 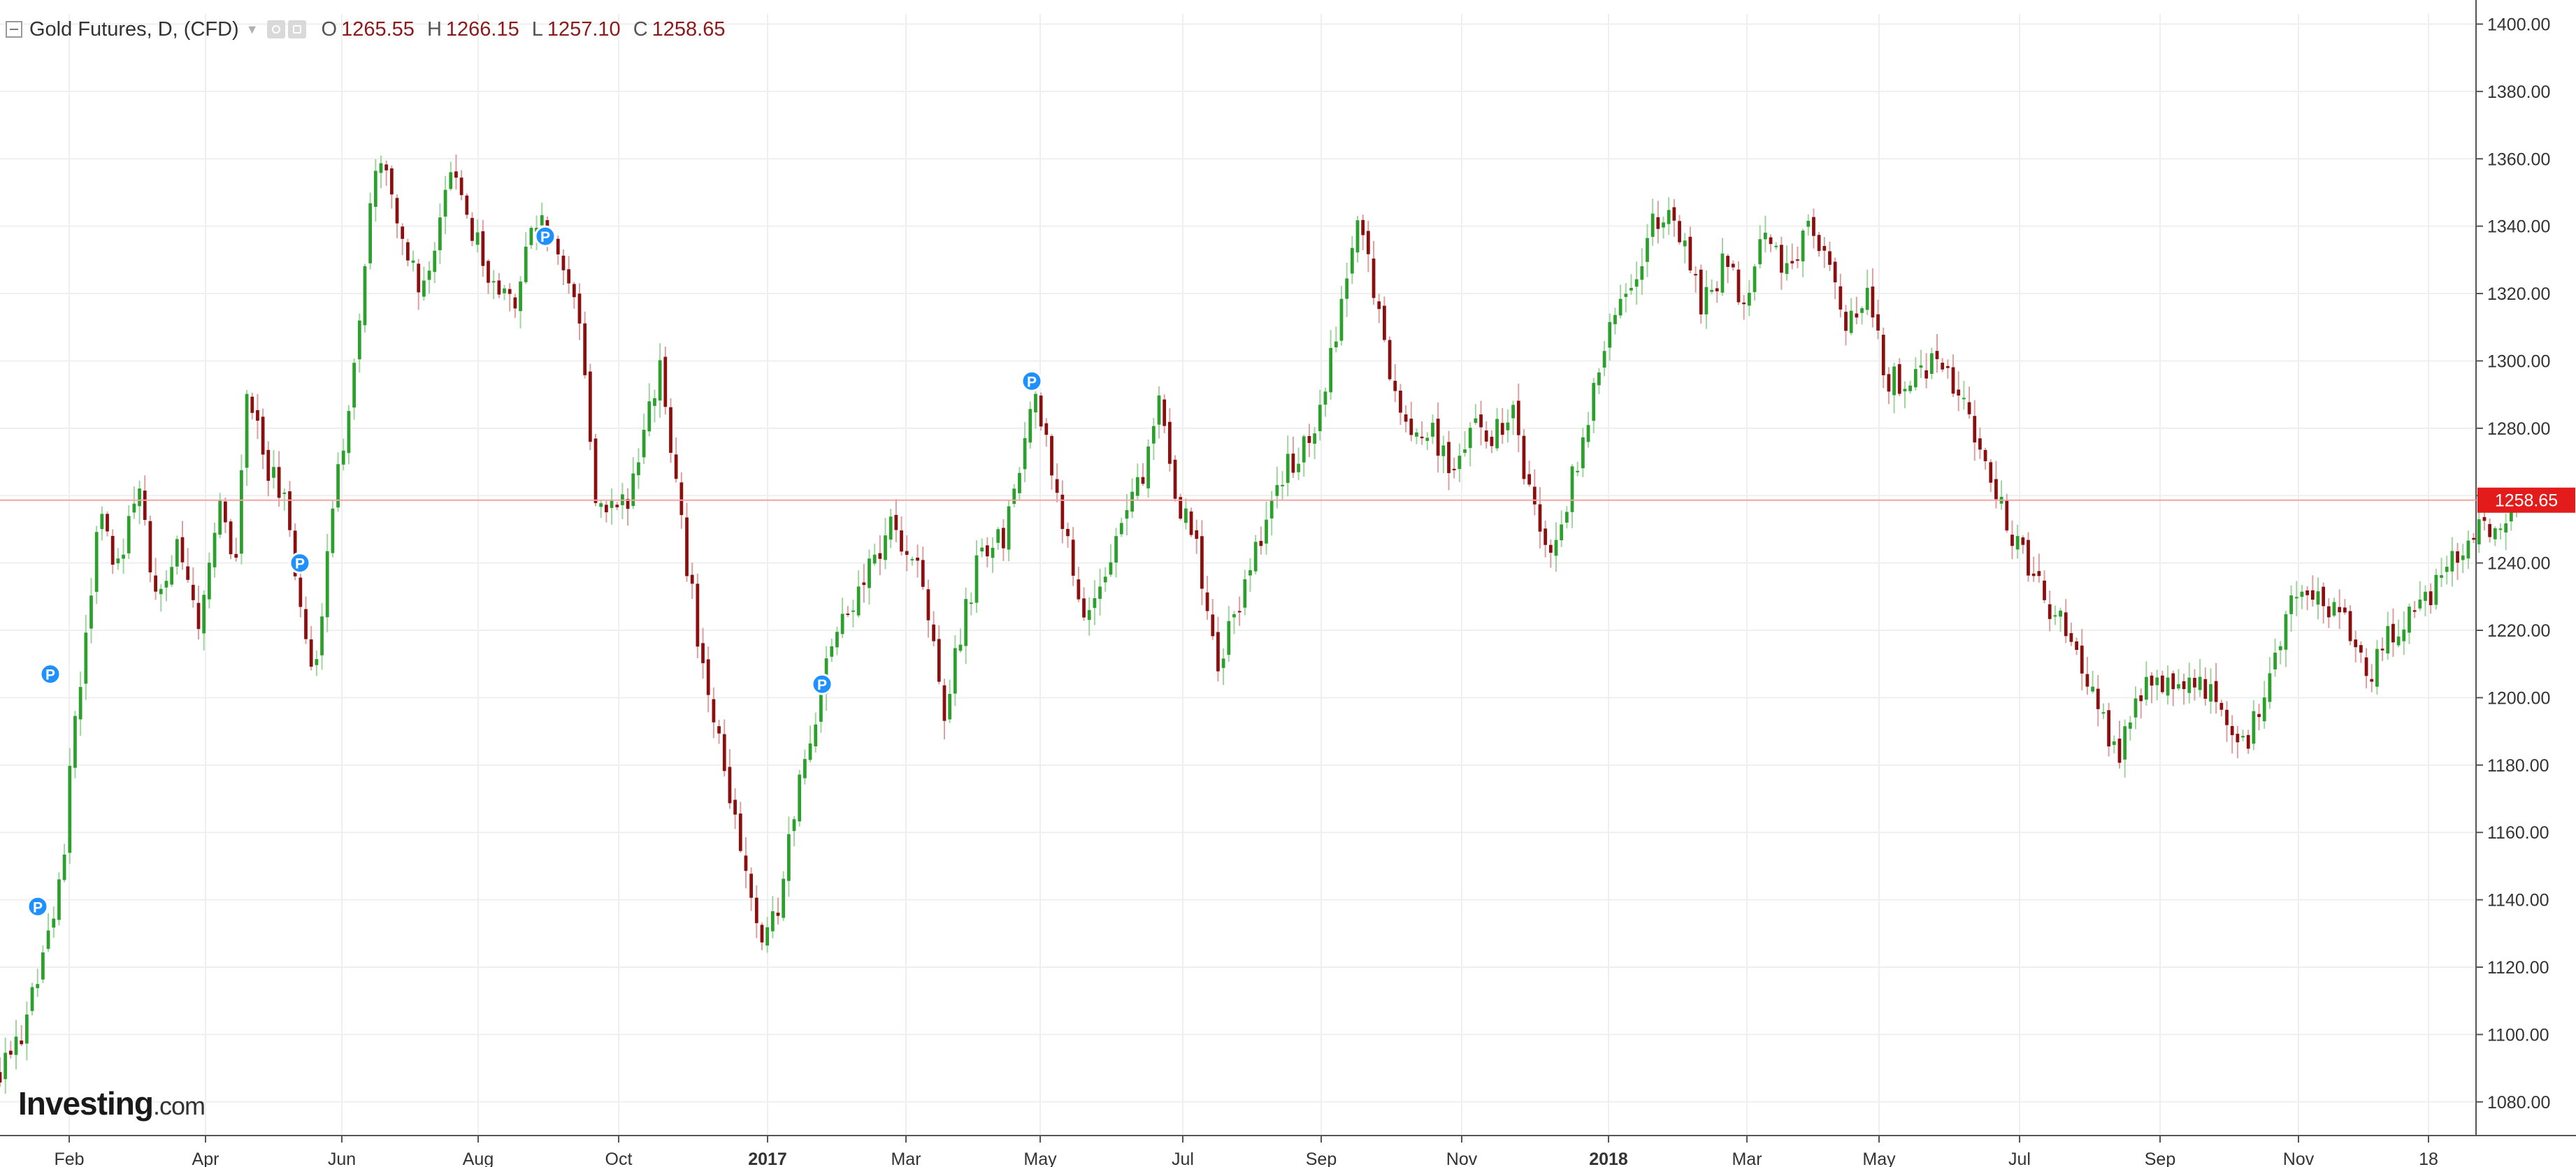 What do you see at coordinates (767, 1158) in the screenshot?
I see `x-tick-label: 2017` at bounding box center [767, 1158].